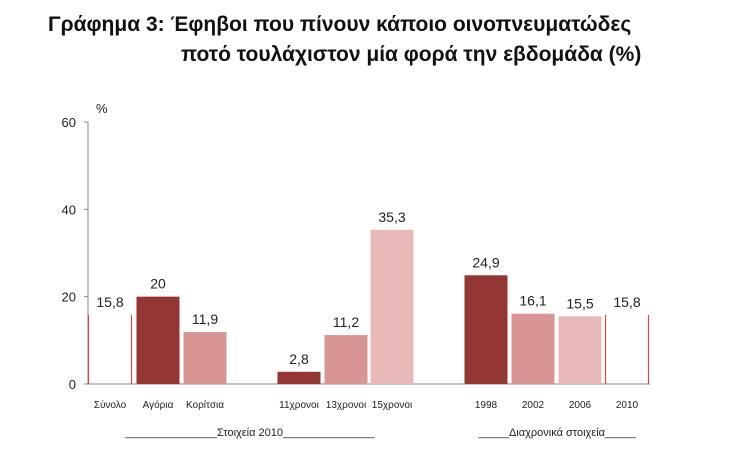 Image resolution: width=738 pixels, height=460 pixels. What do you see at coordinates (346, 322) in the screenshot?
I see `data-label: 11,2` at bounding box center [346, 322].